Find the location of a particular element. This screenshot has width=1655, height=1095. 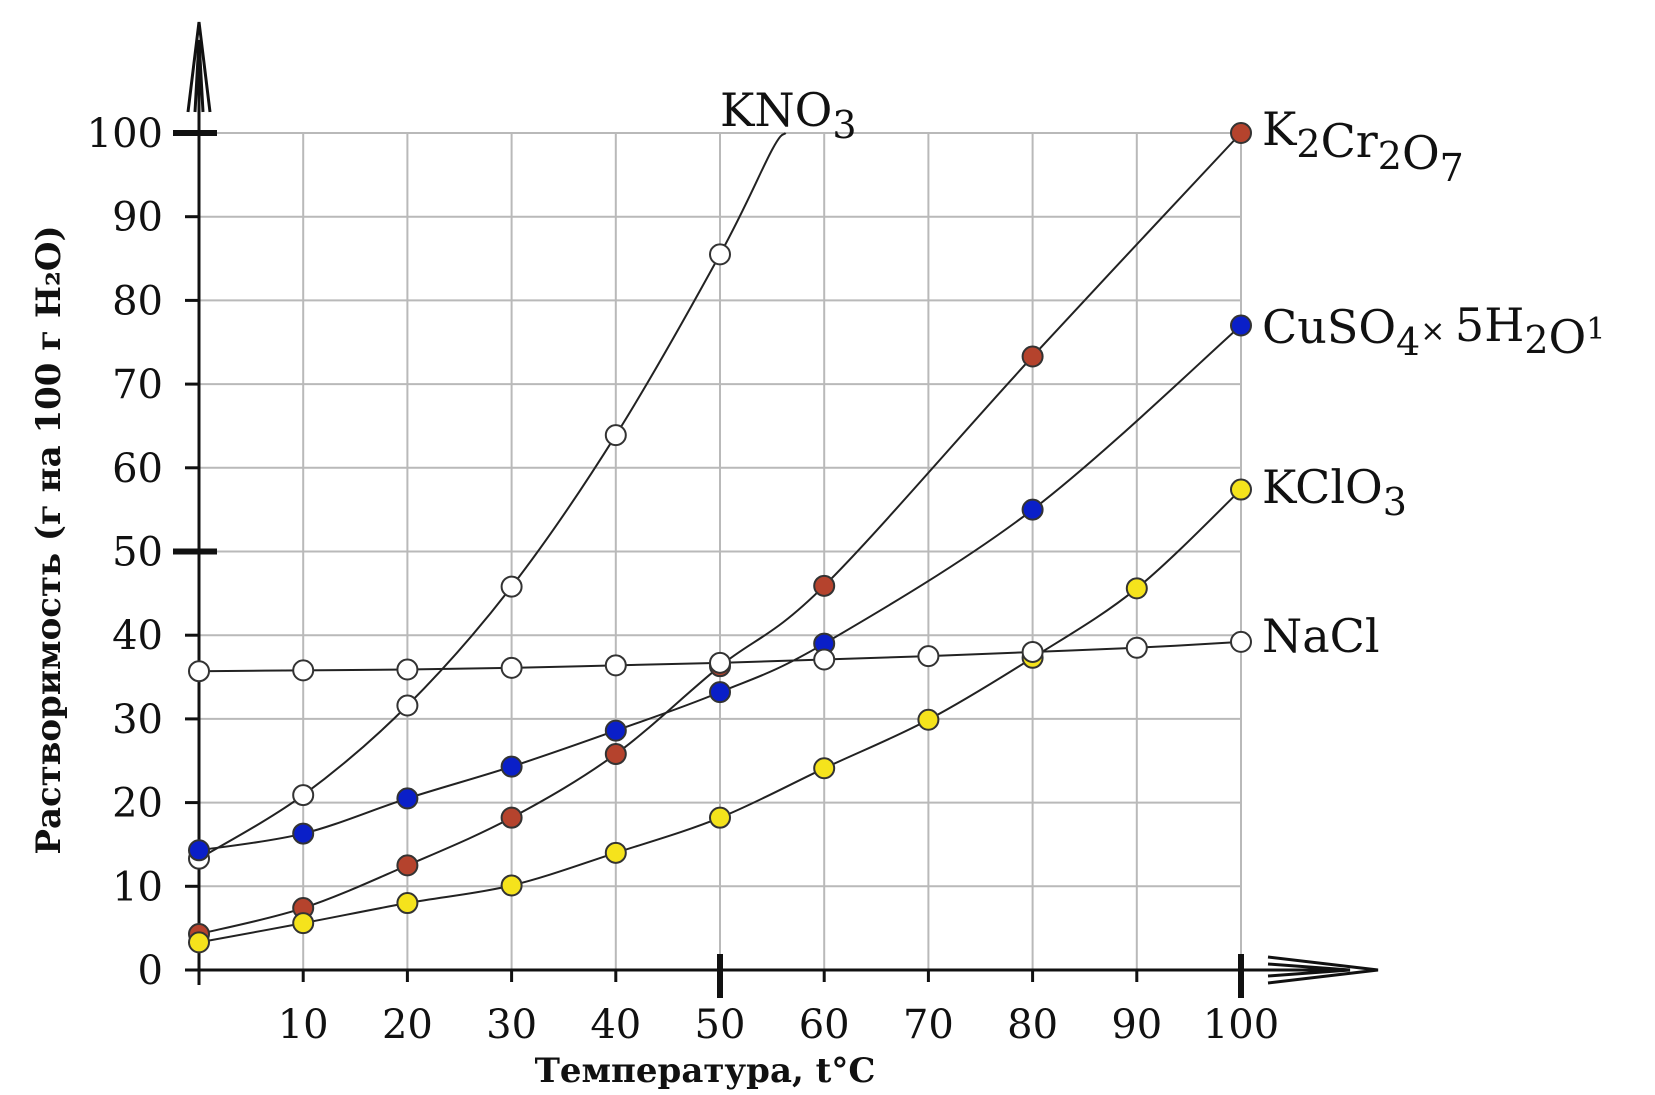

series-label-part: K is located at coordinates (1280, 129).